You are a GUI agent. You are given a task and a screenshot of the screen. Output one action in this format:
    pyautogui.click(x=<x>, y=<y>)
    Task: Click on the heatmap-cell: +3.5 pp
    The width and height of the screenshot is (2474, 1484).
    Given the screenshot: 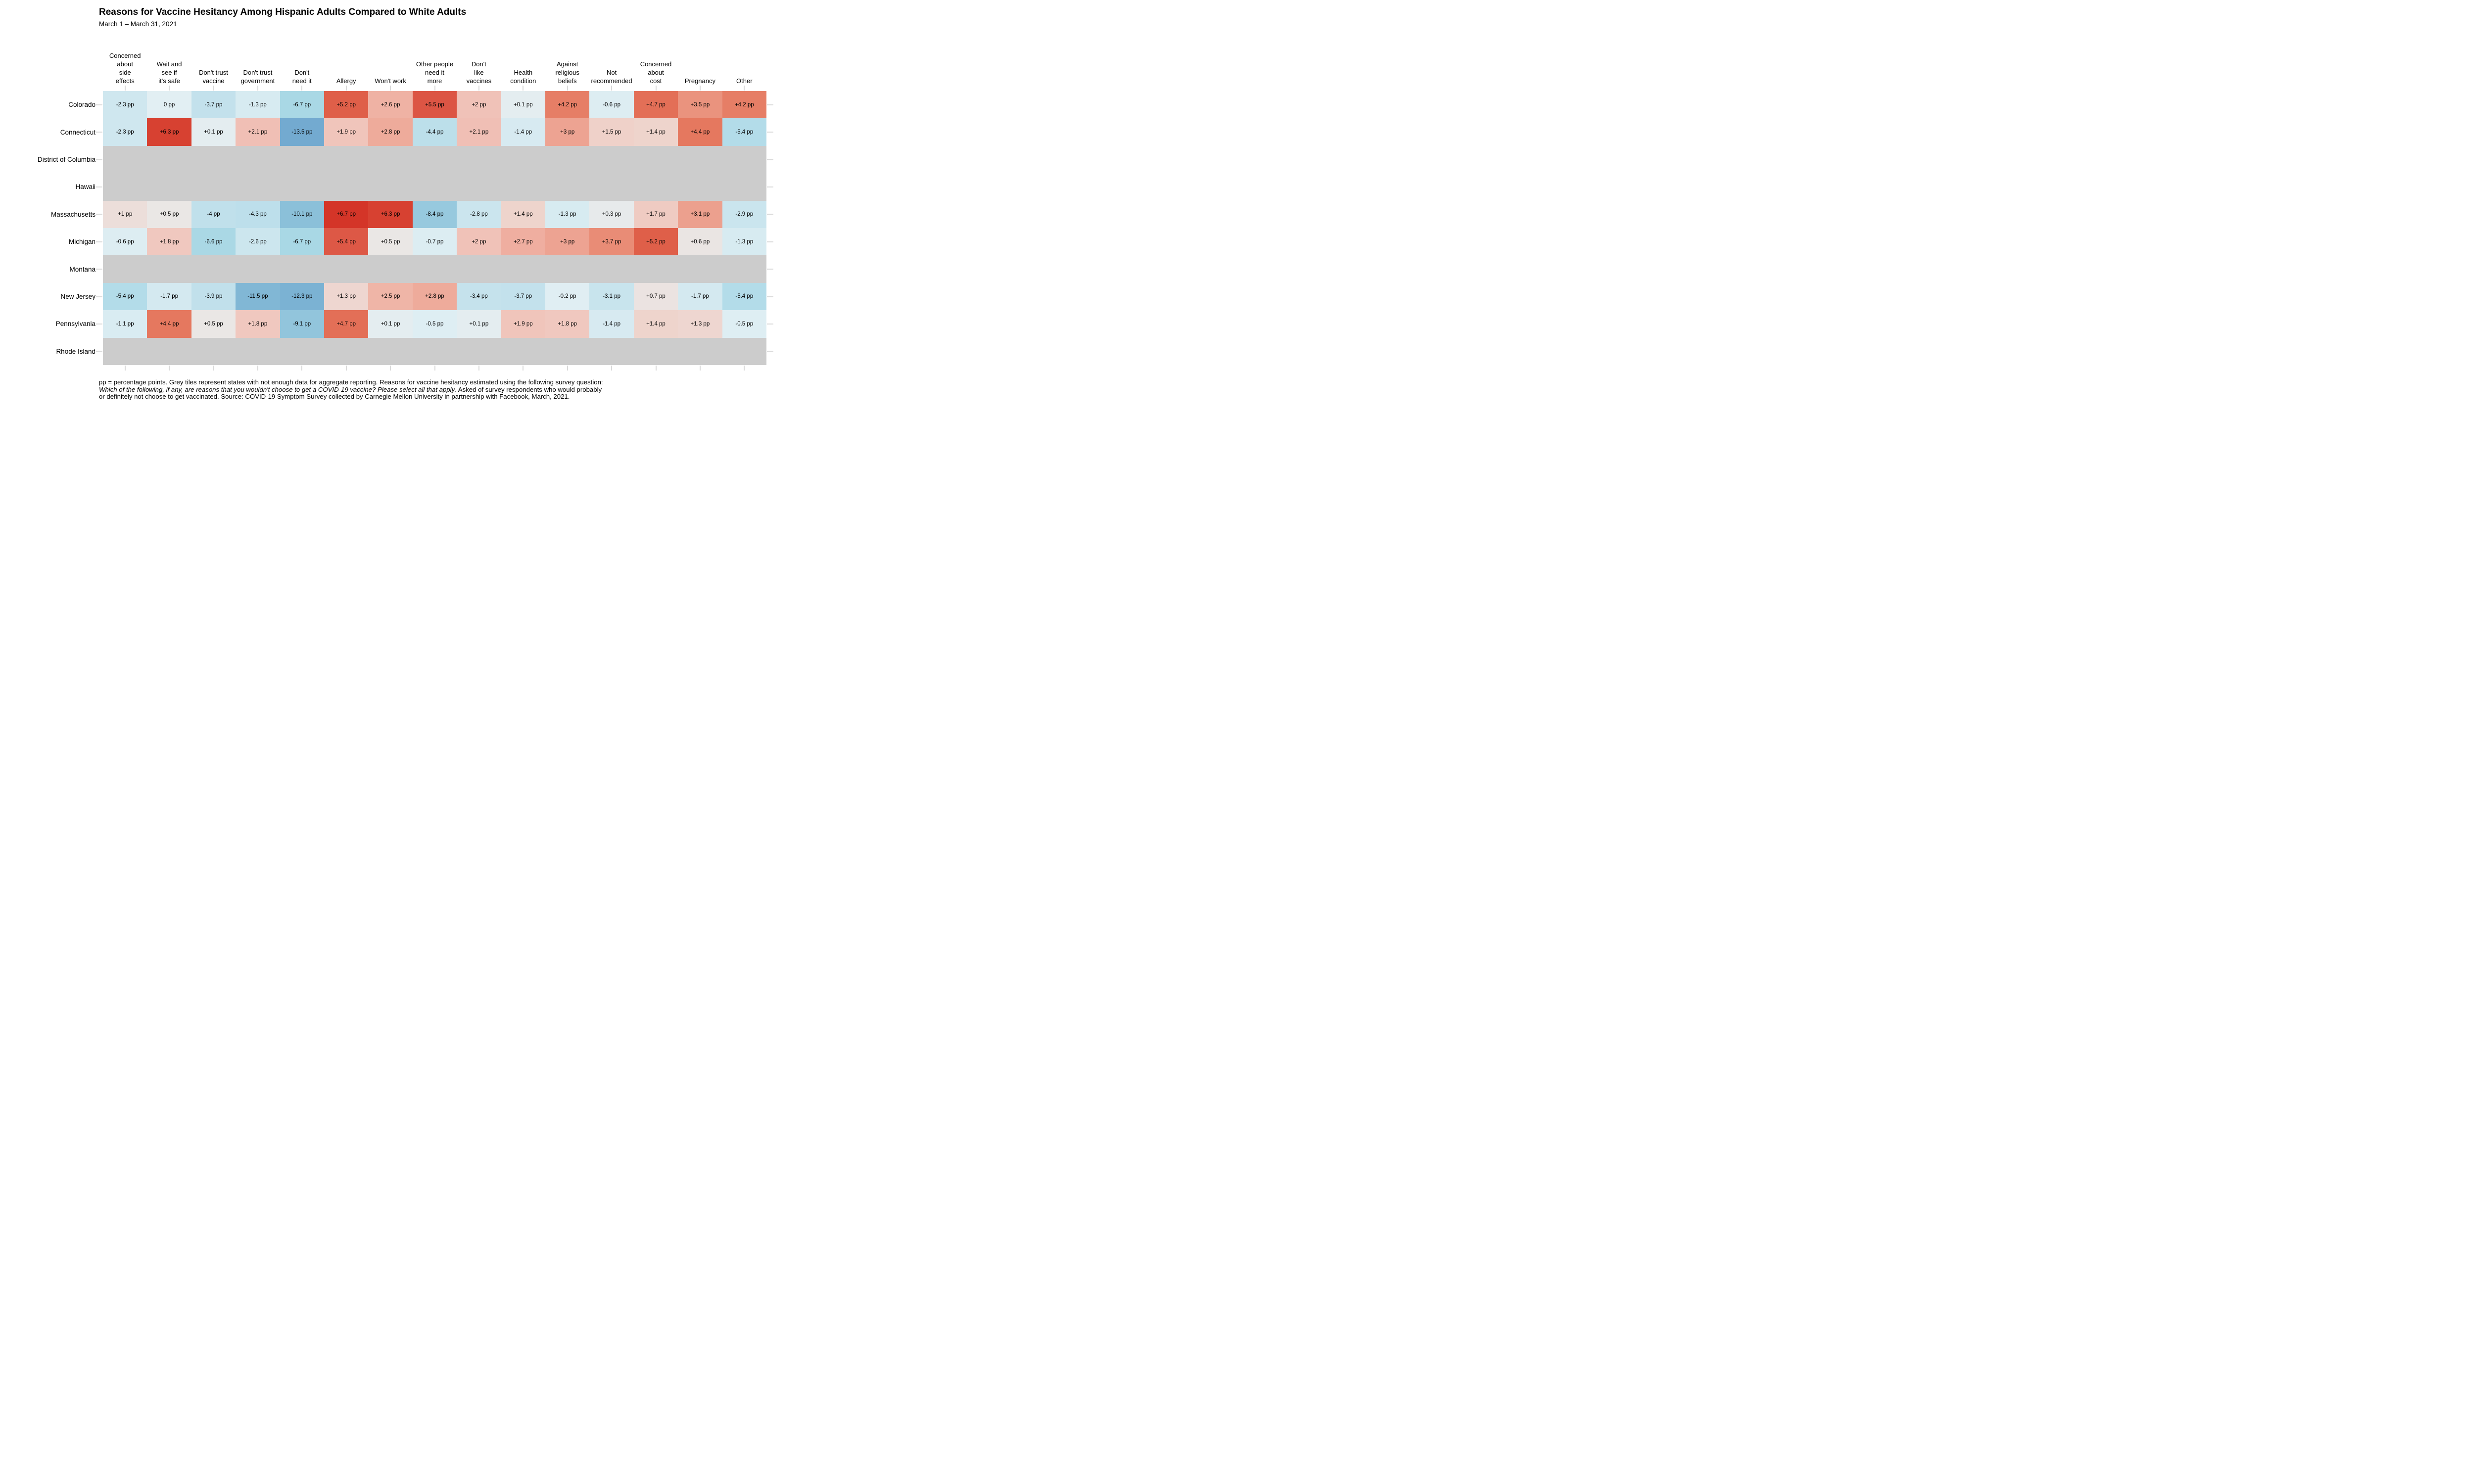 What is the action you would take?
    pyautogui.click(x=700, y=105)
    